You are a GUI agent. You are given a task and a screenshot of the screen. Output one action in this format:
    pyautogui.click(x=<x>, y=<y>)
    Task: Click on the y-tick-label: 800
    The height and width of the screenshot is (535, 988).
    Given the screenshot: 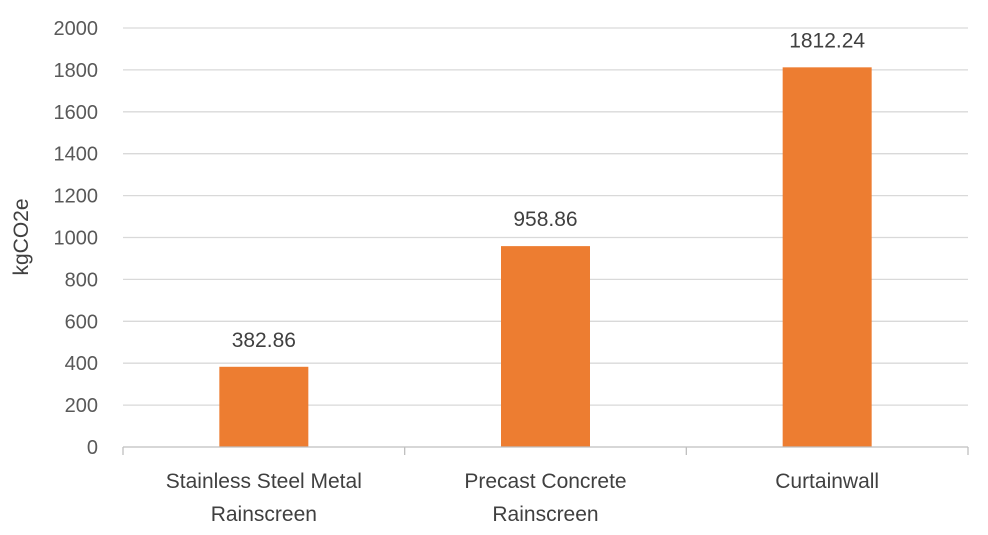 What is the action you would take?
    pyautogui.click(x=81, y=280)
    